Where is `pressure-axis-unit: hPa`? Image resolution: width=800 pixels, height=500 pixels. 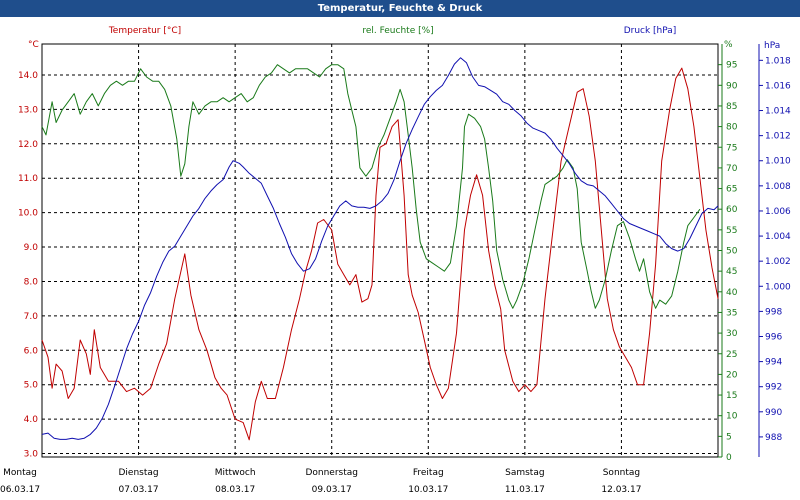 pressure-axis-unit: hPa is located at coordinates (772, 46).